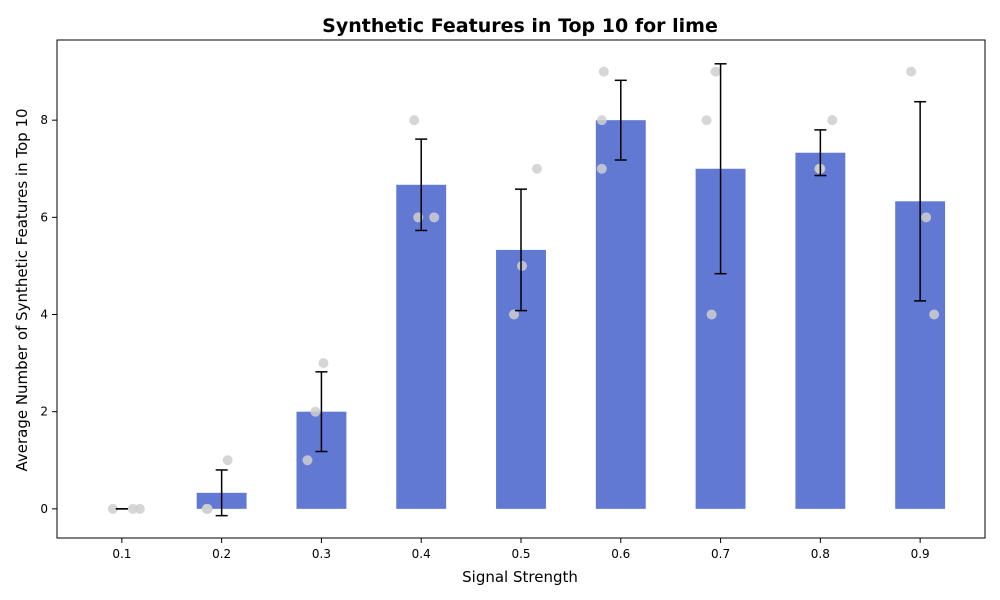  What do you see at coordinates (421, 554) in the screenshot?
I see `x-tick-label: 0.4` at bounding box center [421, 554].